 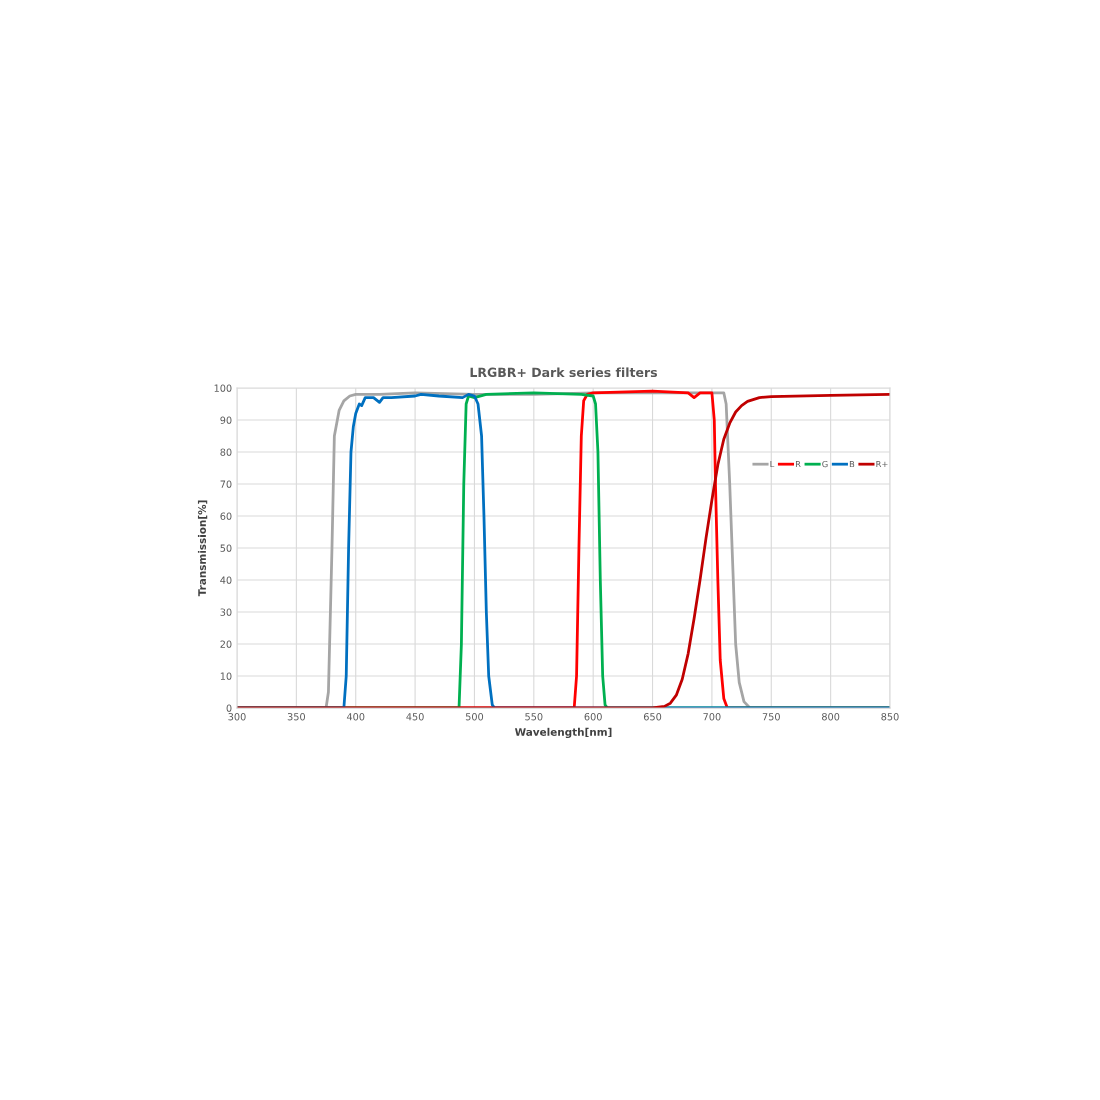 I want to click on x-tick-label: 600, so click(x=593, y=717).